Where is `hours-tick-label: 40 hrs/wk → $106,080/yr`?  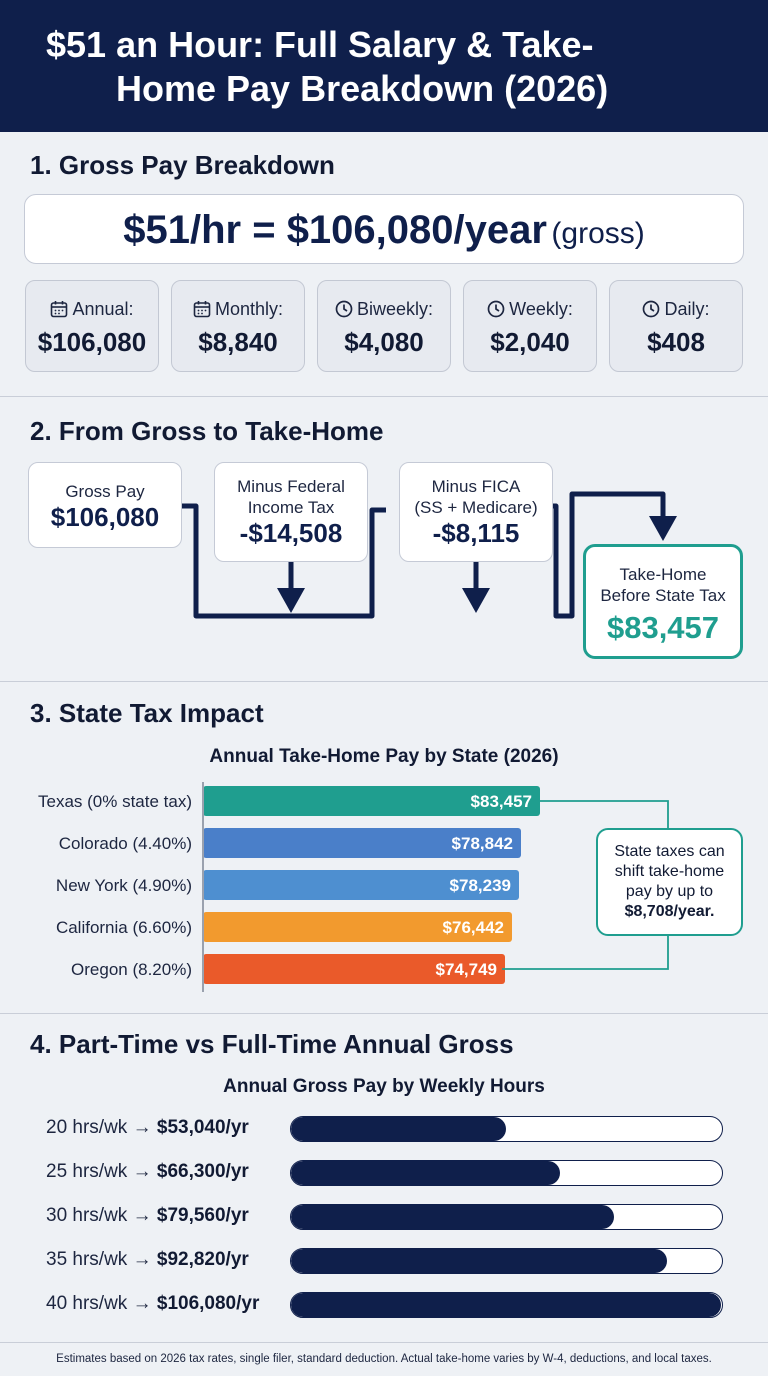
hours-tick-label: 40 hrs/wk → $106,080/yr is located at coordinates (152, 1304).